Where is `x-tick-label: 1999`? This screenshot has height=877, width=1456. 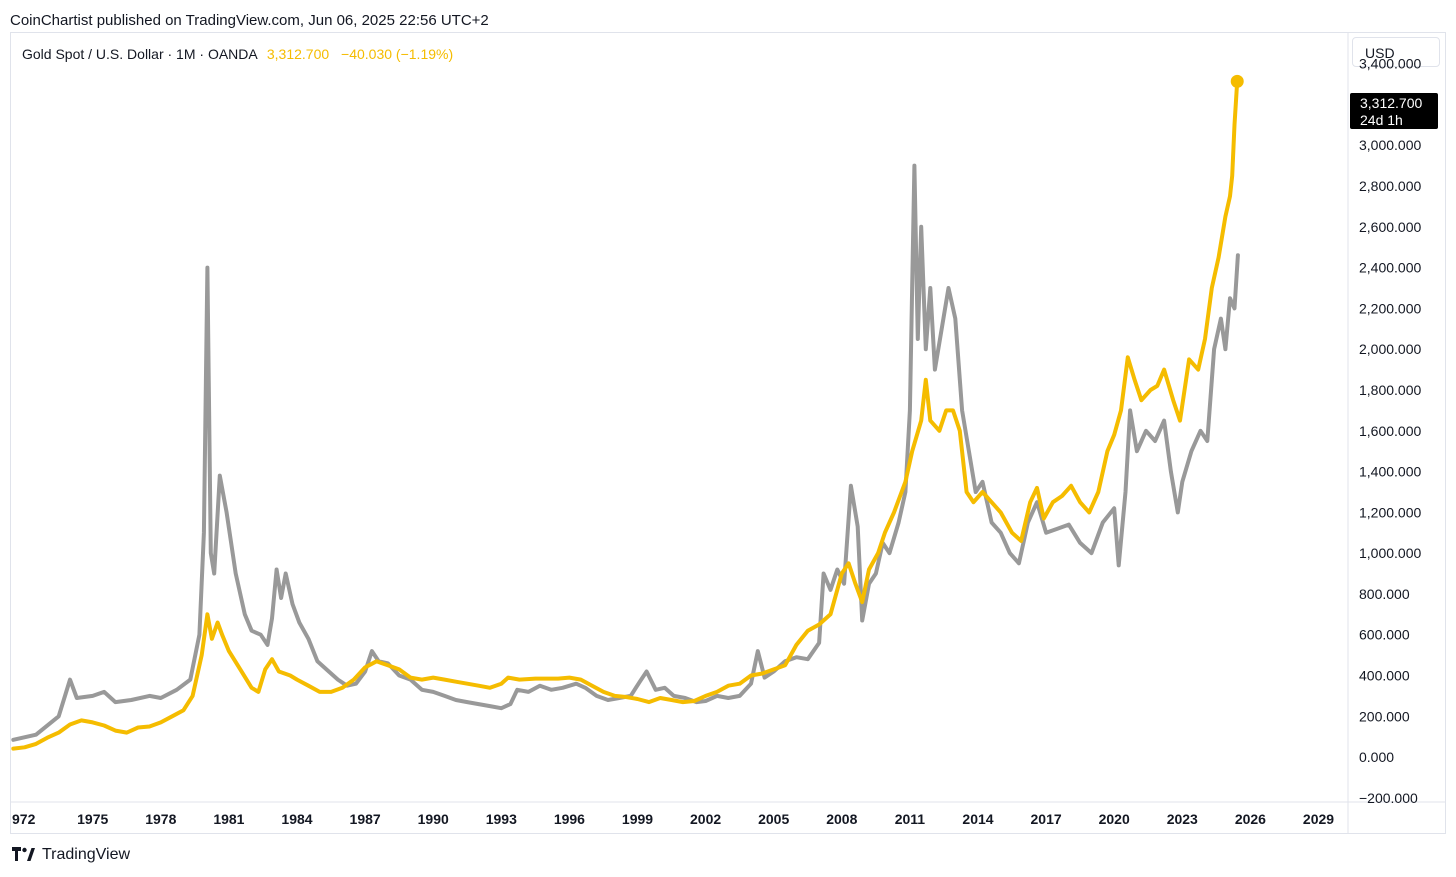 x-tick-label: 1999 is located at coordinates (637, 819).